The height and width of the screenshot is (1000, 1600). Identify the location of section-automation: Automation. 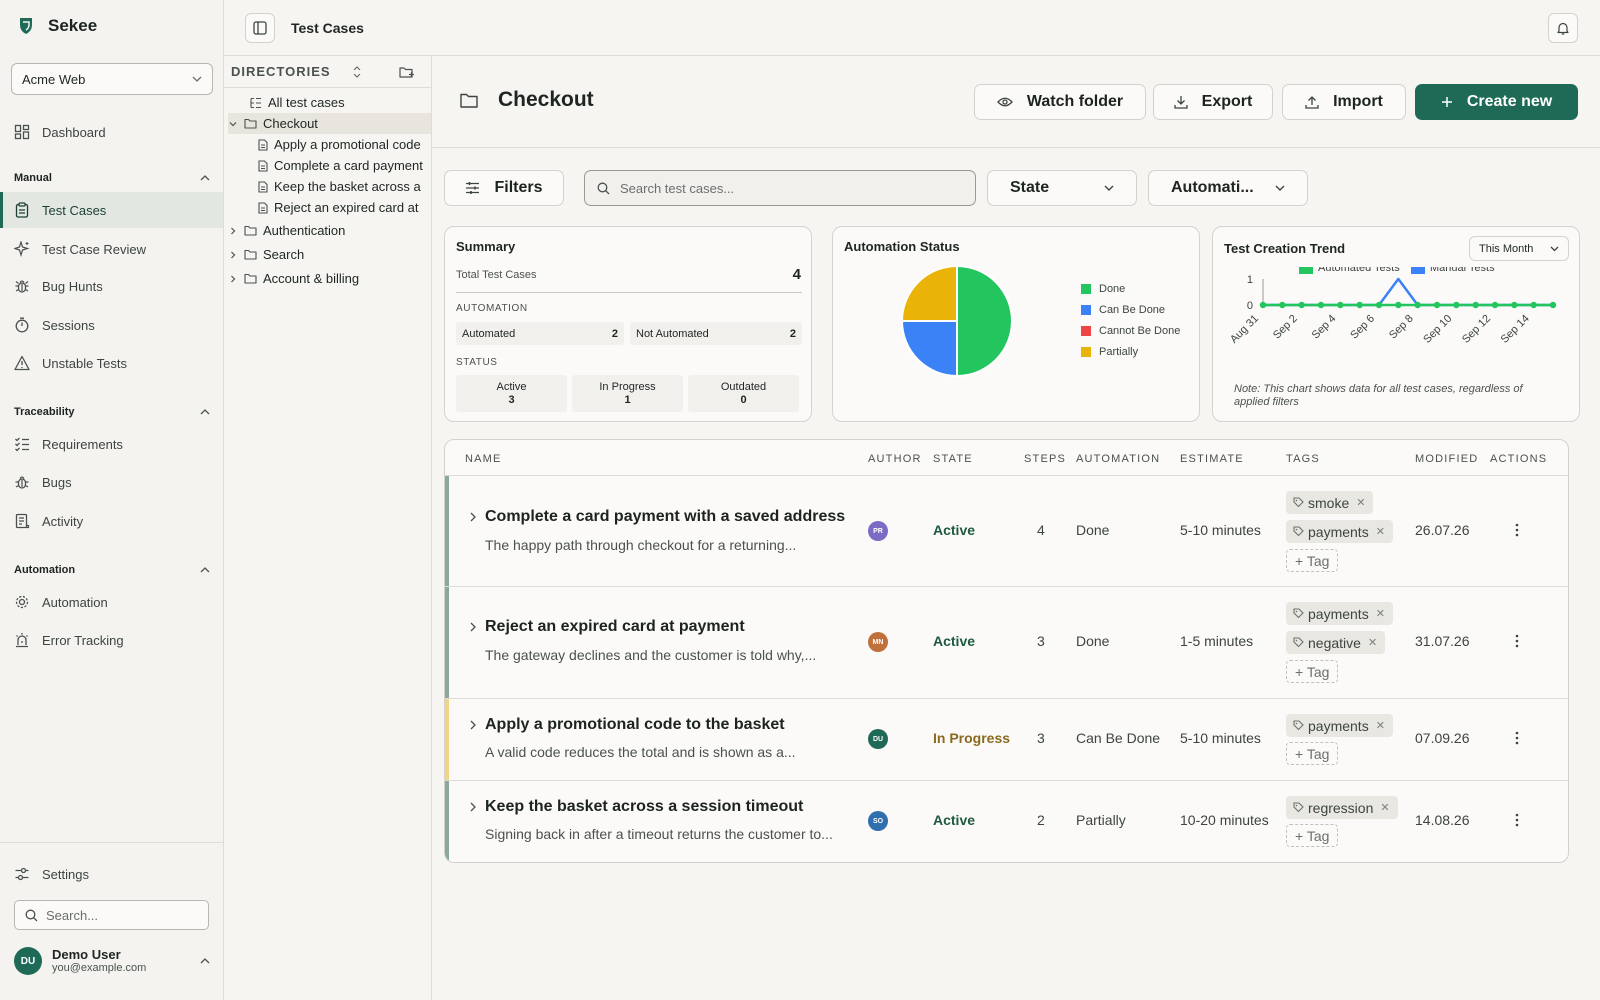
(112, 570).